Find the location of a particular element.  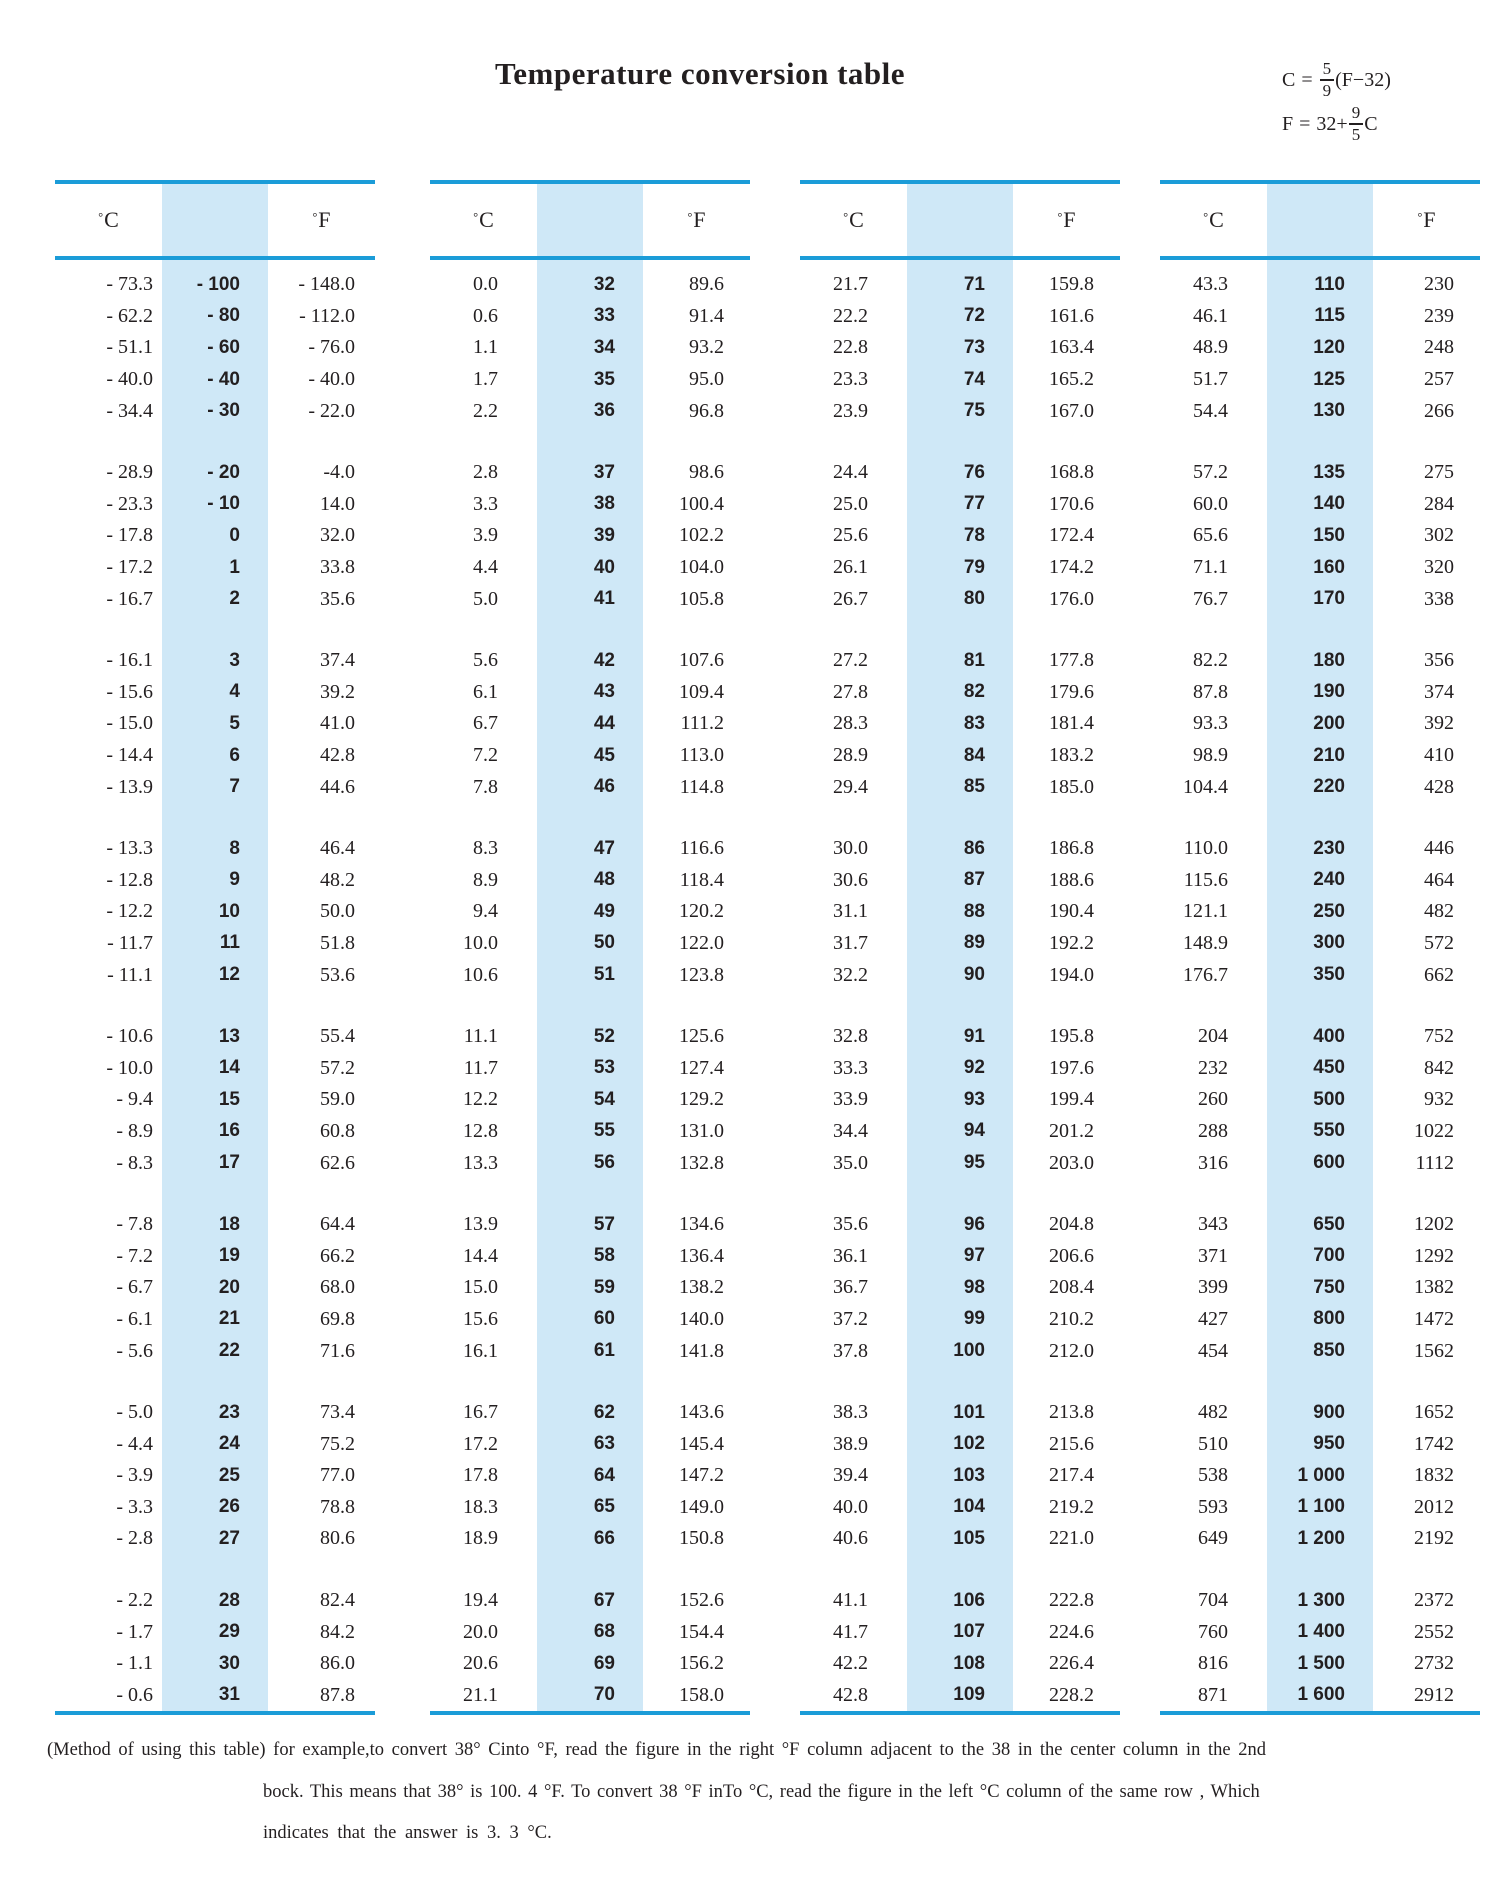

base-value: 55 is located at coordinates (604, 1131).